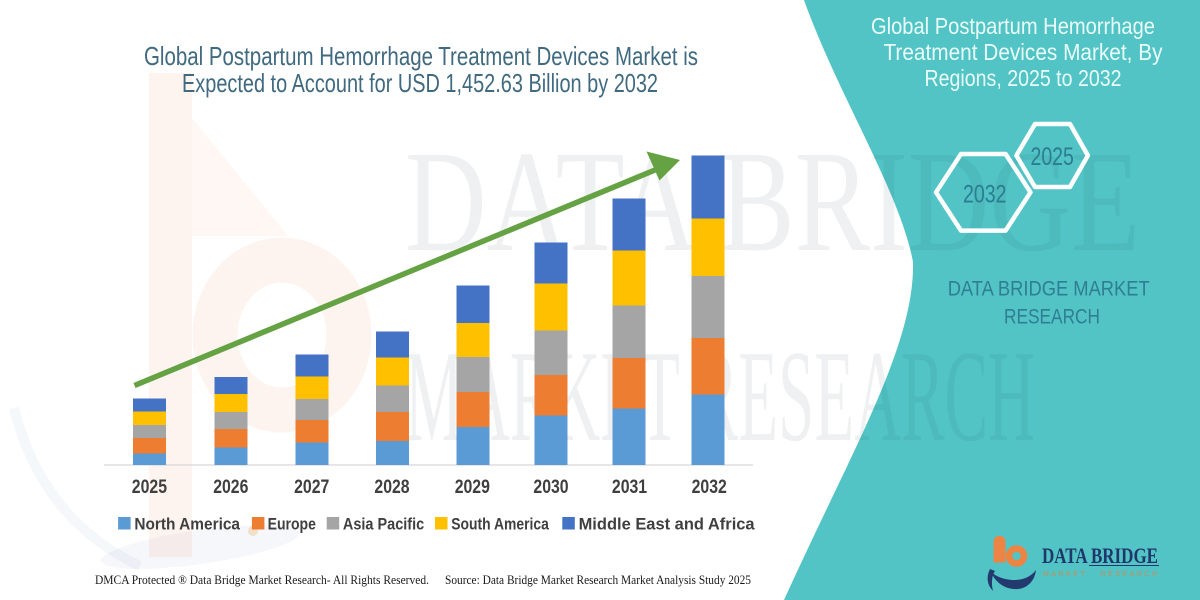 Image resolution: width=1200 pixels, height=600 pixels. I want to click on svg-text: 2031, so click(630, 487).